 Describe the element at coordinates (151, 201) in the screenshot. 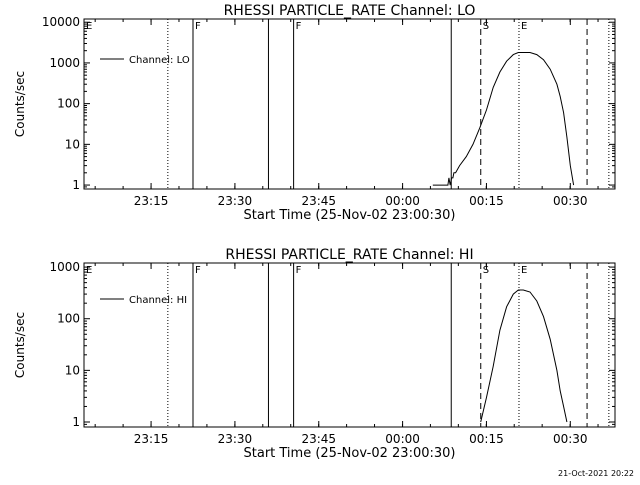

I see `panel1-x-tick-label: 23:15` at that location.